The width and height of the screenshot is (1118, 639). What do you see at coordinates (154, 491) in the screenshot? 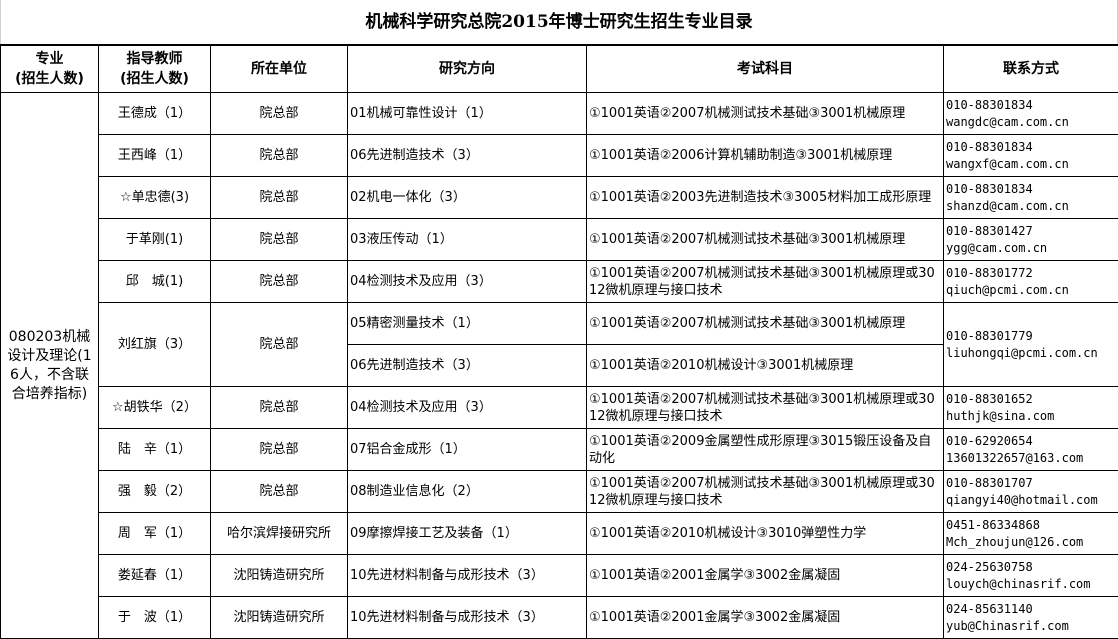
I see `advisor-cell: 强 毅（2）` at bounding box center [154, 491].